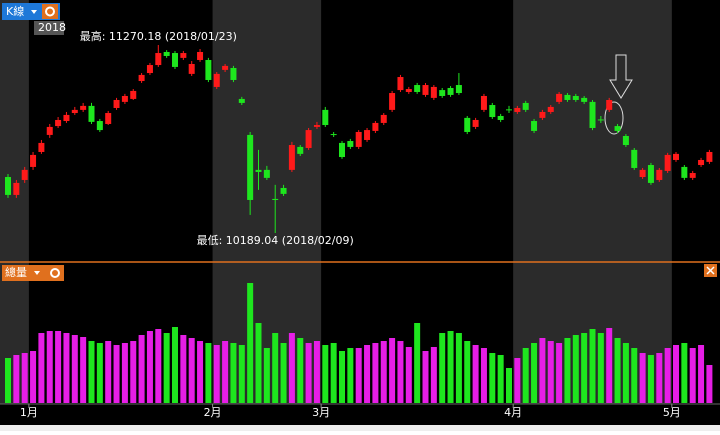 This screenshot has width=720, height=435. Describe the element at coordinates (33, 273) in the screenshot. I see `volume-tag` at that location.